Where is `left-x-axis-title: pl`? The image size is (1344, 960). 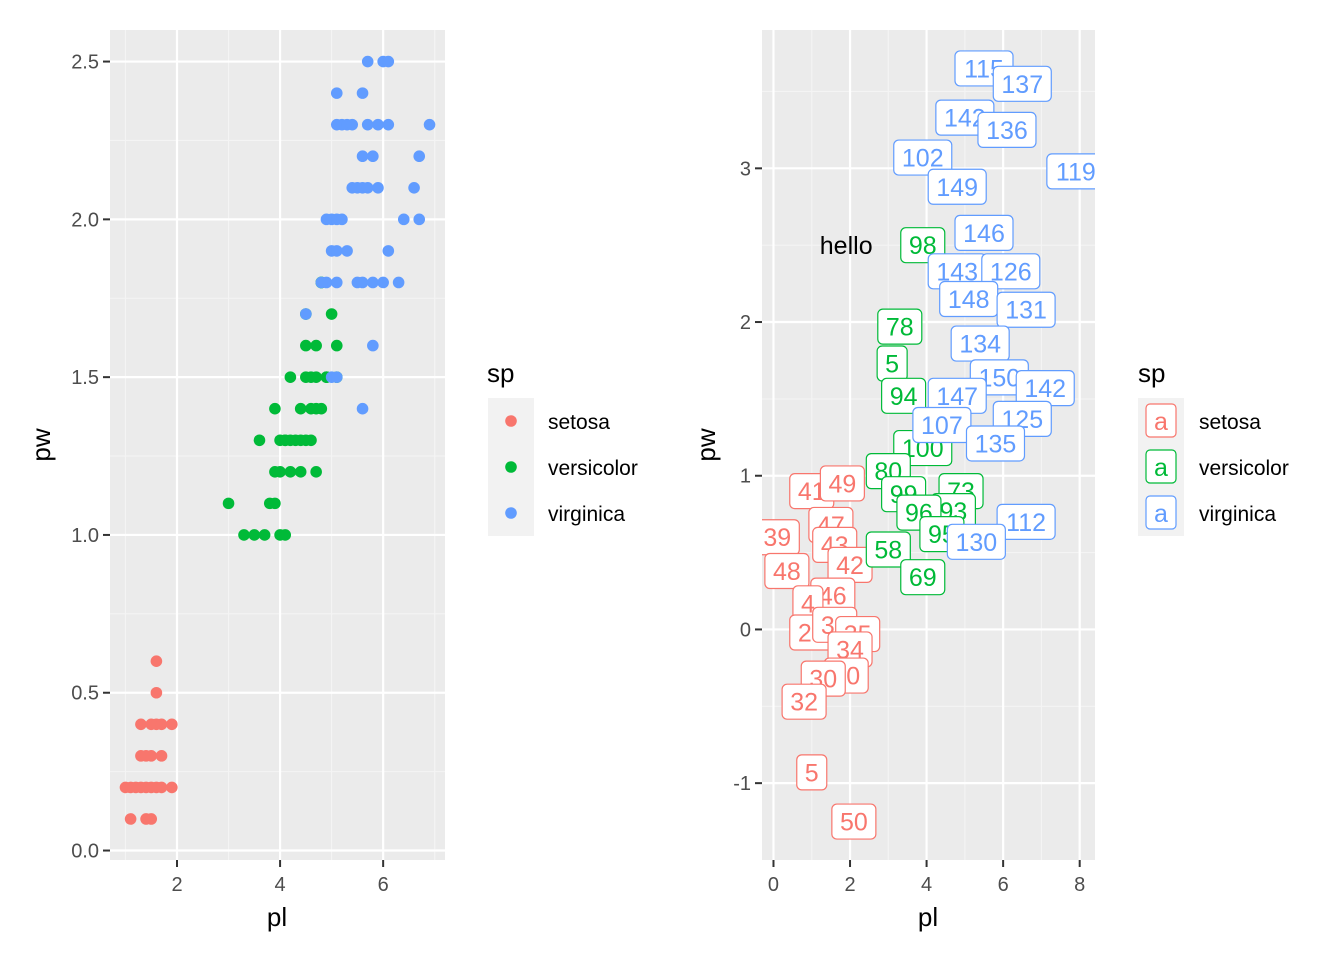
left-x-axis-title: pl is located at coordinates (277, 917).